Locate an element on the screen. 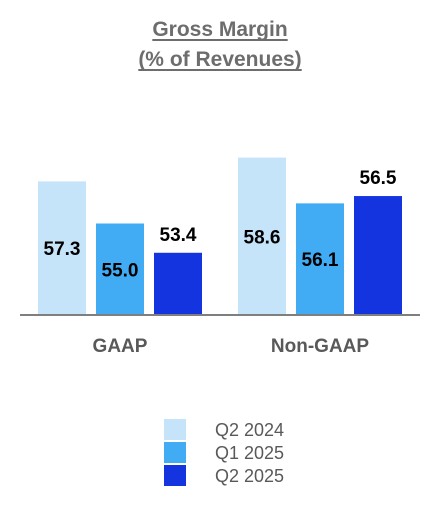 This screenshot has width=440, height=518. category-labels: GAAP Non-GAAP is located at coordinates (231, 346).